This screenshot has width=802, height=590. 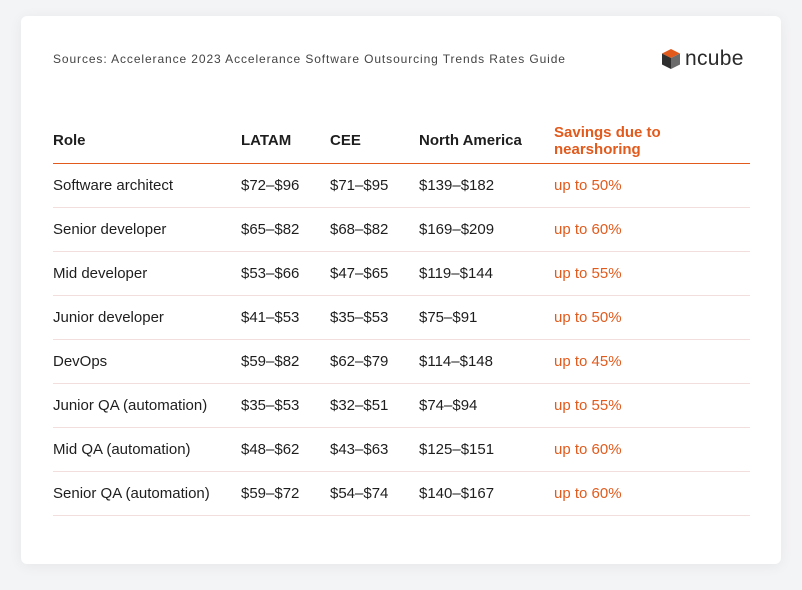 I want to click on cell-north-america: $75–$91, so click(x=486, y=317).